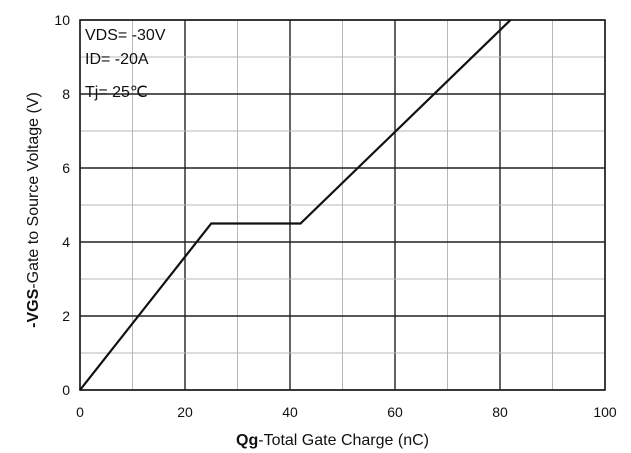  I want to click on annotation-text: Tj= 25℃, so click(116, 92).